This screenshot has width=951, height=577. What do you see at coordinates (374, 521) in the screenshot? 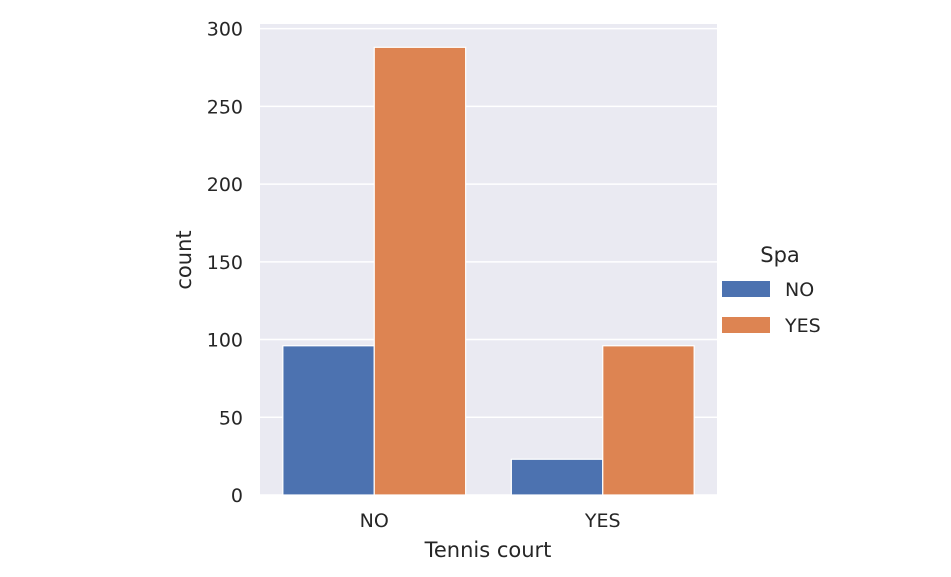
I see `x-tick-label: NO` at bounding box center [374, 521].